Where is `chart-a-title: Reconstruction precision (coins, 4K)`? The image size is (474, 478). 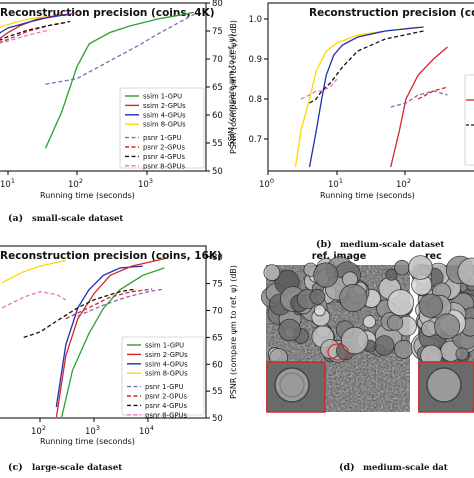 chart-a-title: Reconstruction precision (coins, 4K) is located at coordinates (107, 13).